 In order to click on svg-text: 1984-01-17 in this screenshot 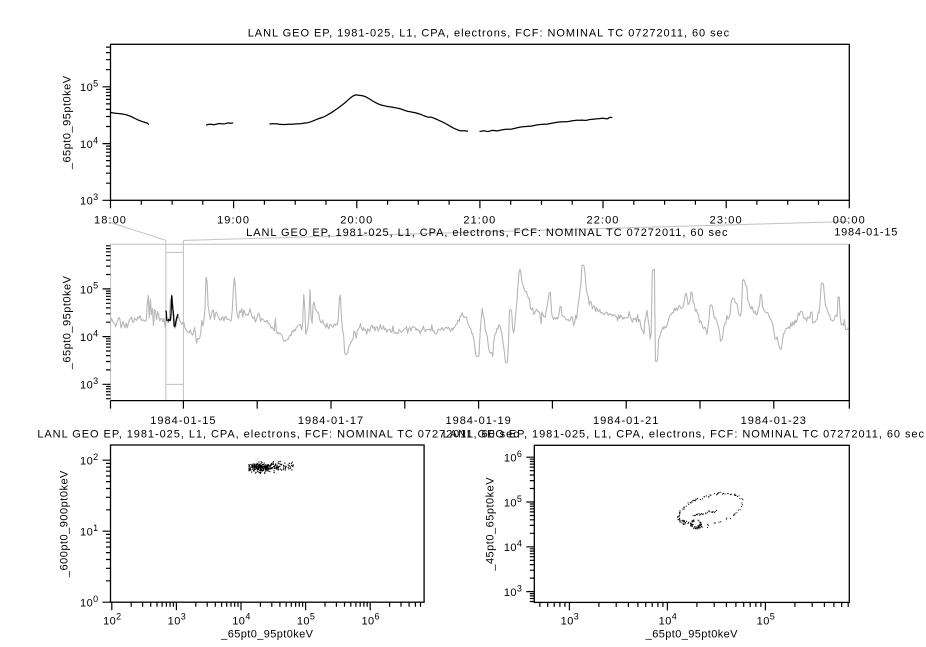, I will do `click(331, 421)`.